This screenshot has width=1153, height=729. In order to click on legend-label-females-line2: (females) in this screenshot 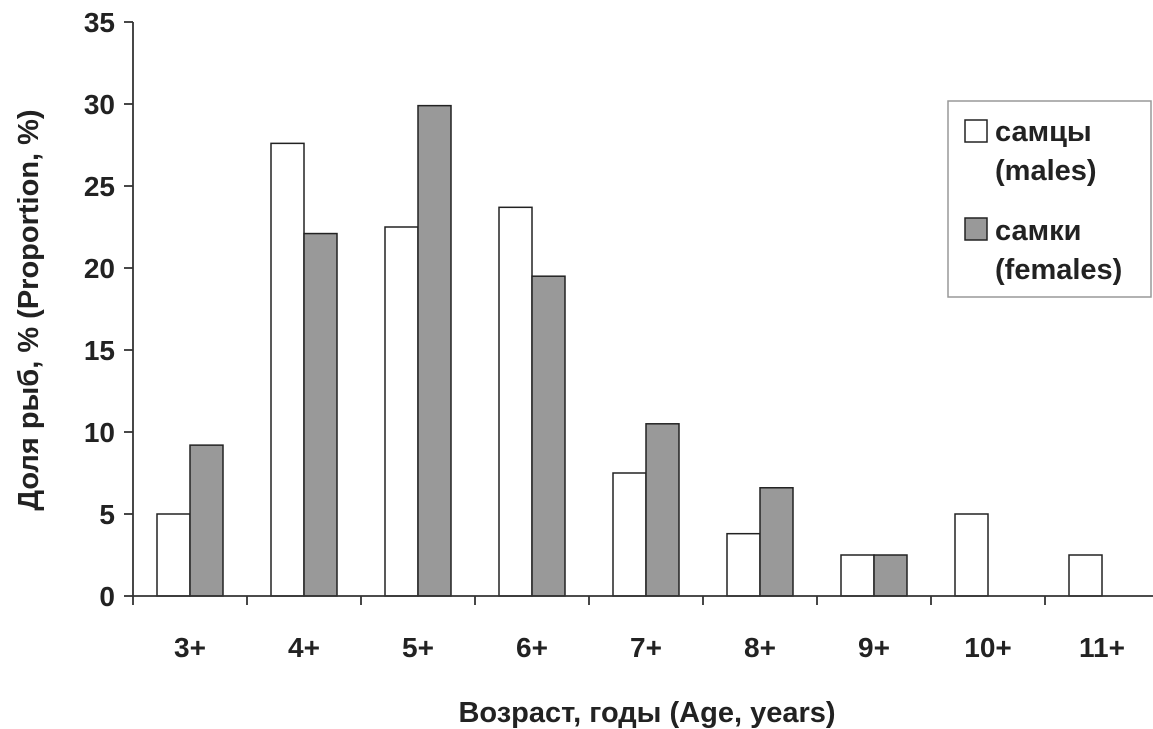, I will do `click(1058, 270)`.